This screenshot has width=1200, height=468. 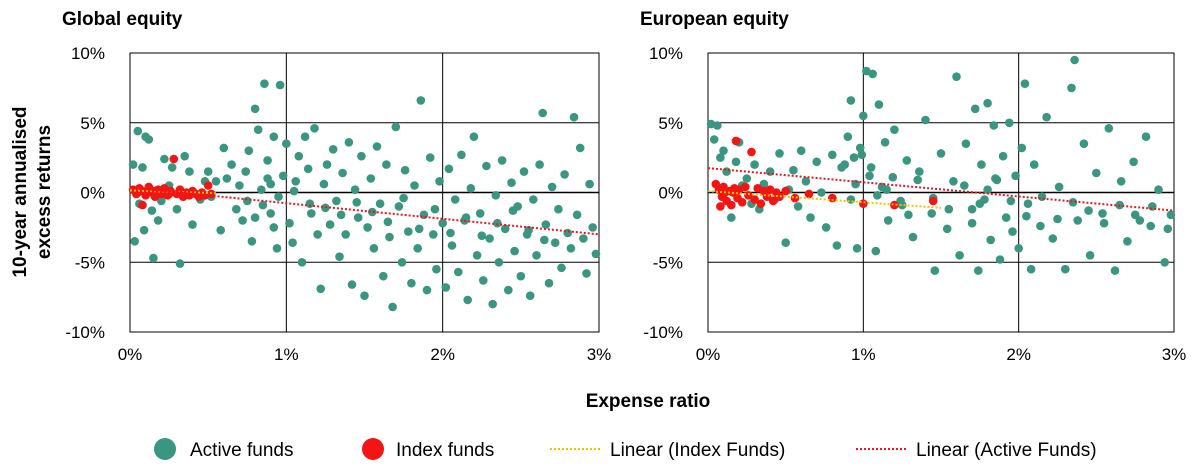 I want to click on legend-label-linear-active: Linear (Active Funds), so click(x=1006, y=450).